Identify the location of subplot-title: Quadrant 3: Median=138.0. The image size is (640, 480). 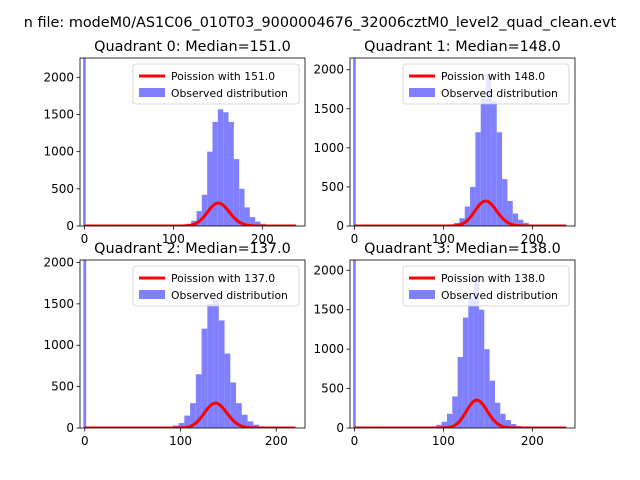
(462, 249).